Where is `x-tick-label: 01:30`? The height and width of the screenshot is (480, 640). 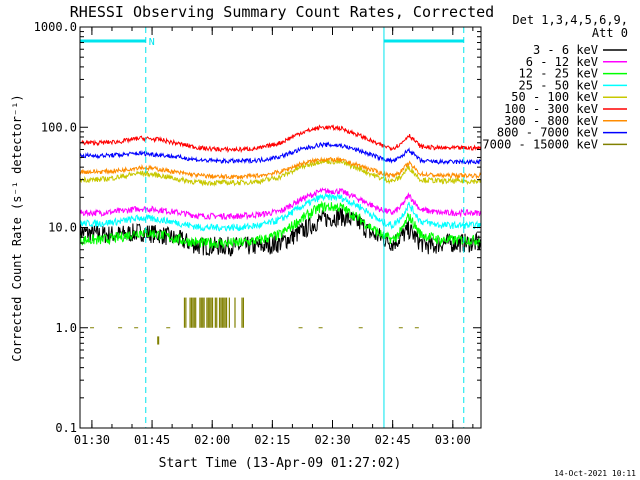
x-tick-label: 01:30 is located at coordinates (92, 440).